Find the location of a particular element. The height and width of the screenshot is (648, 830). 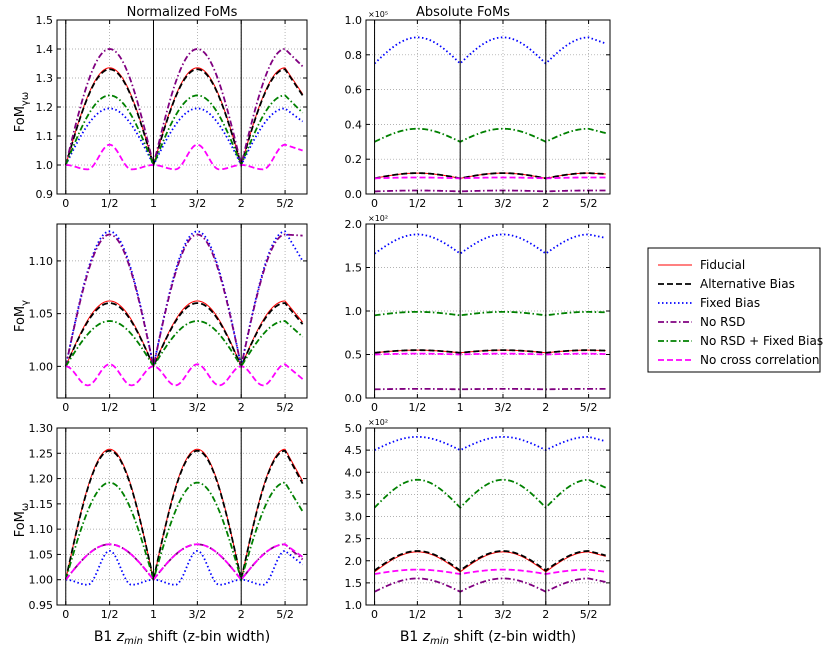

y-tick-label: 3.0 is located at coordinates (354, 517).